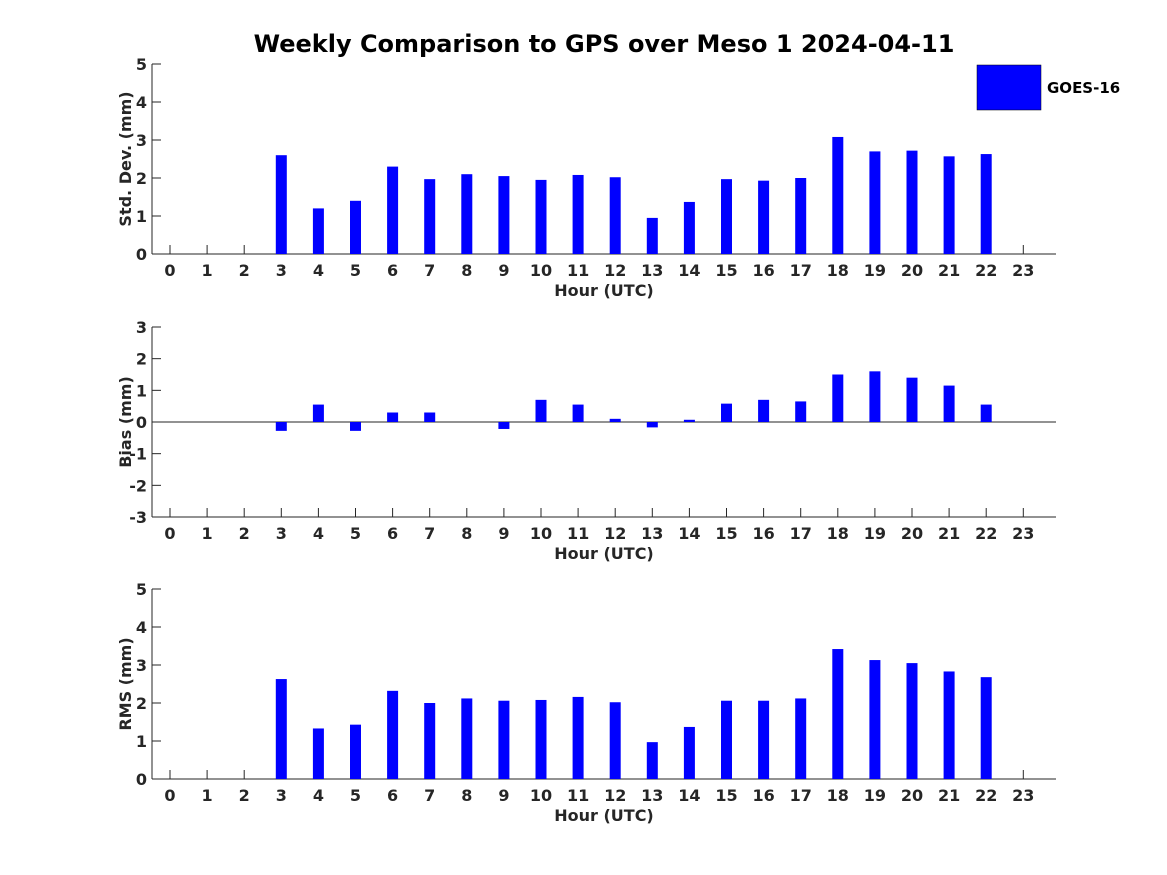 The height and width of the screenshot is (875, 1167). Describe the element at coordinates (169, 533) in the screenshot. I see `bias-x-tick-label: 0` at that location.